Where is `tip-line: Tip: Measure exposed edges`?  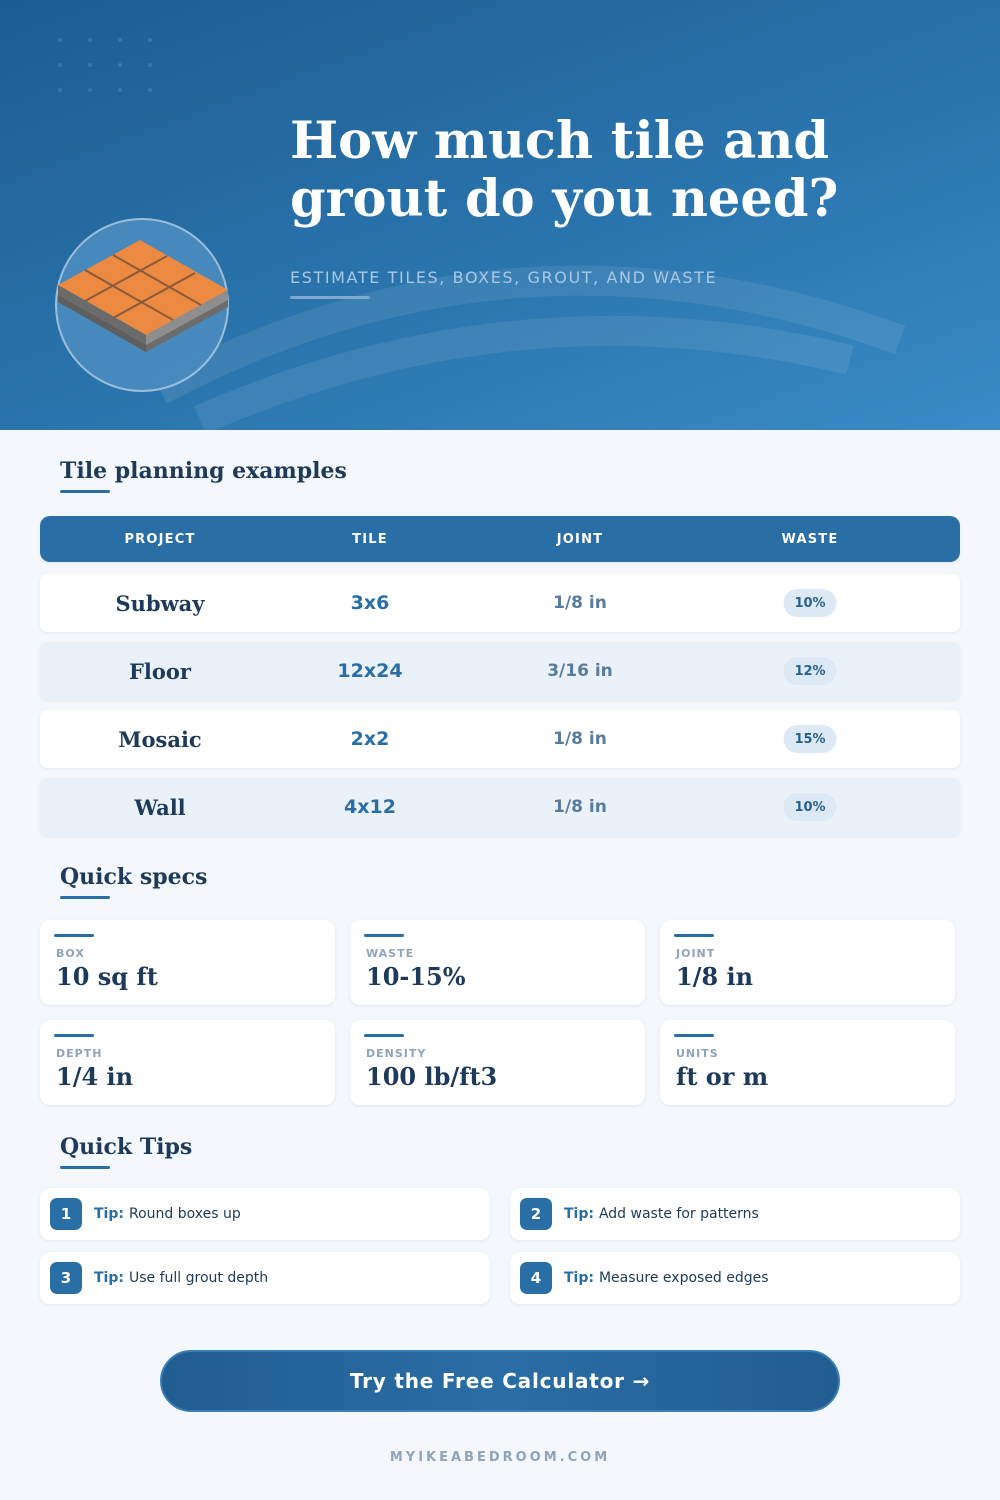
tip-line: Tip: Measure exposed edges is located at coordinates (666, 1278).